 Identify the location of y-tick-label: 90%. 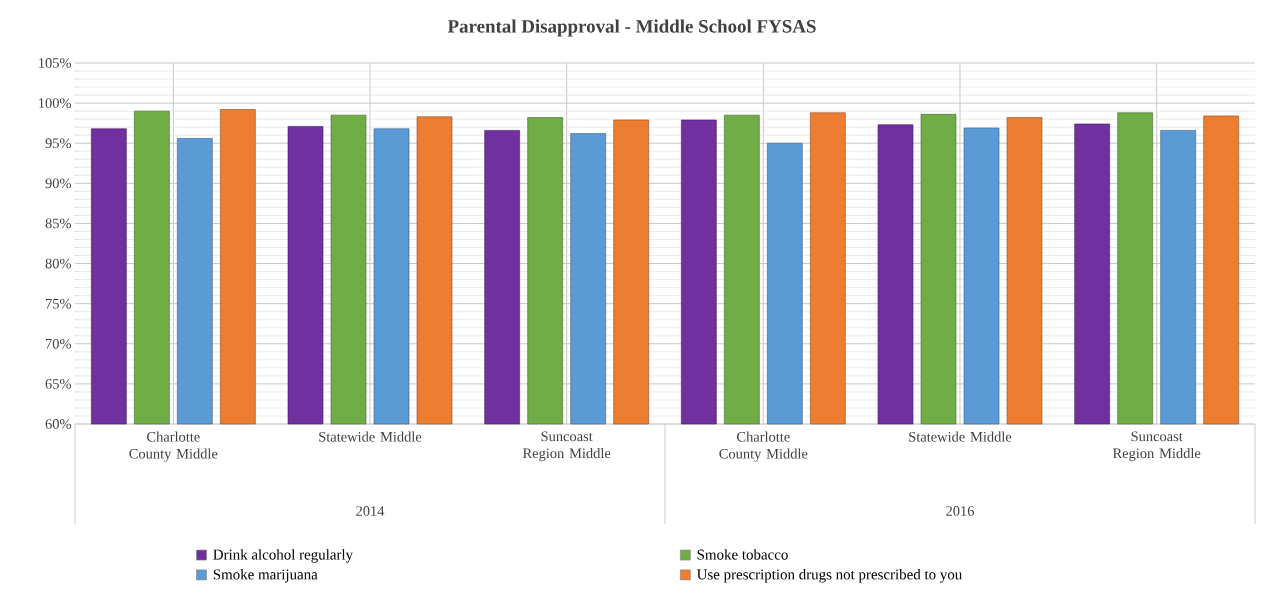
(58, 183).